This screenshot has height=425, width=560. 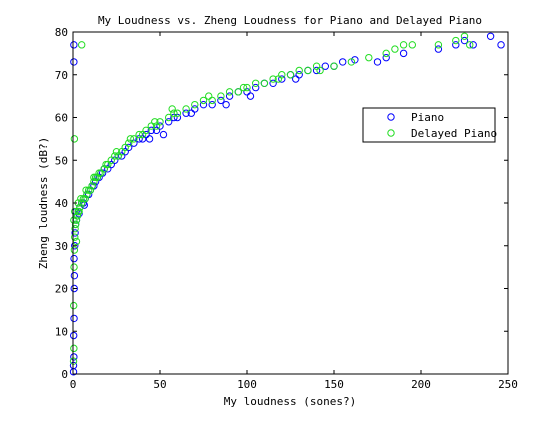 I want to click on legend: Piano Delayed Piano, so click(x=429, y=125).